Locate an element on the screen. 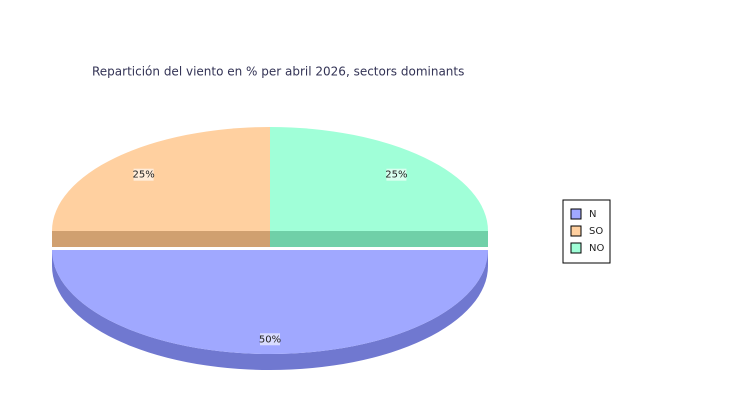  legend-label: N is located at coordinates (592, 214).